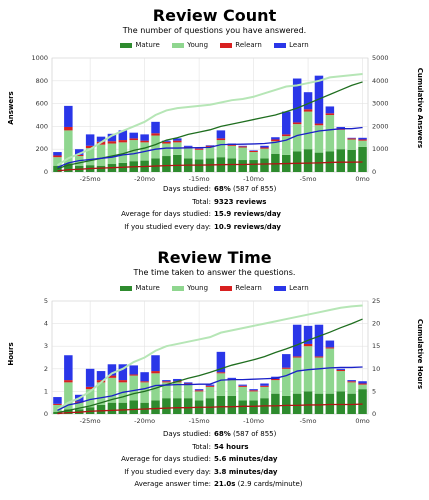 The height and width of the screenshot is (500, 429). I want to click on legend-relearn: Relearn, so click(241, 45).